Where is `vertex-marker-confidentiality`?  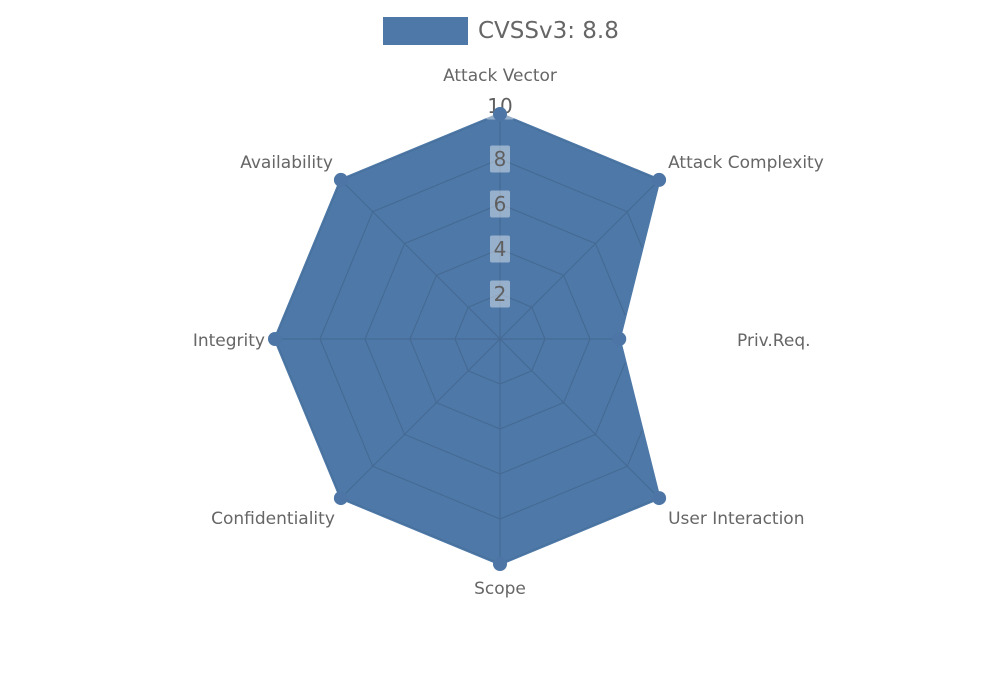
vertex-marker-confidentiality is located at coordinates (340, 498).